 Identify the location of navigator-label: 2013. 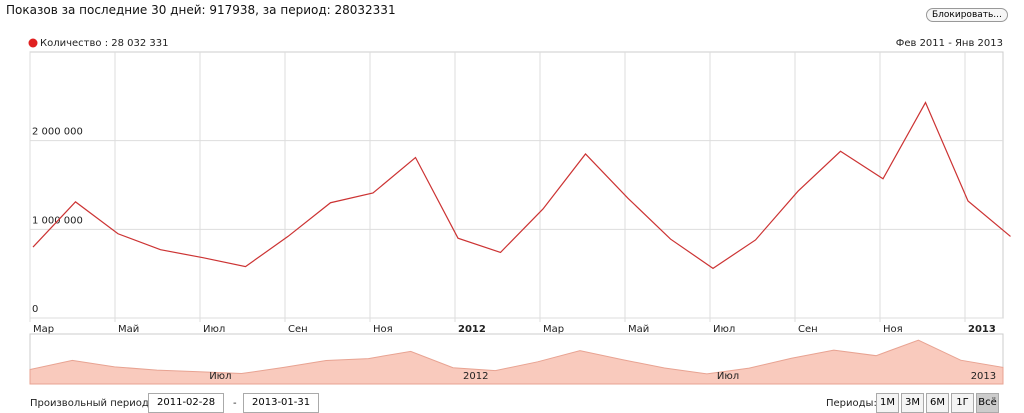
(983, 376).